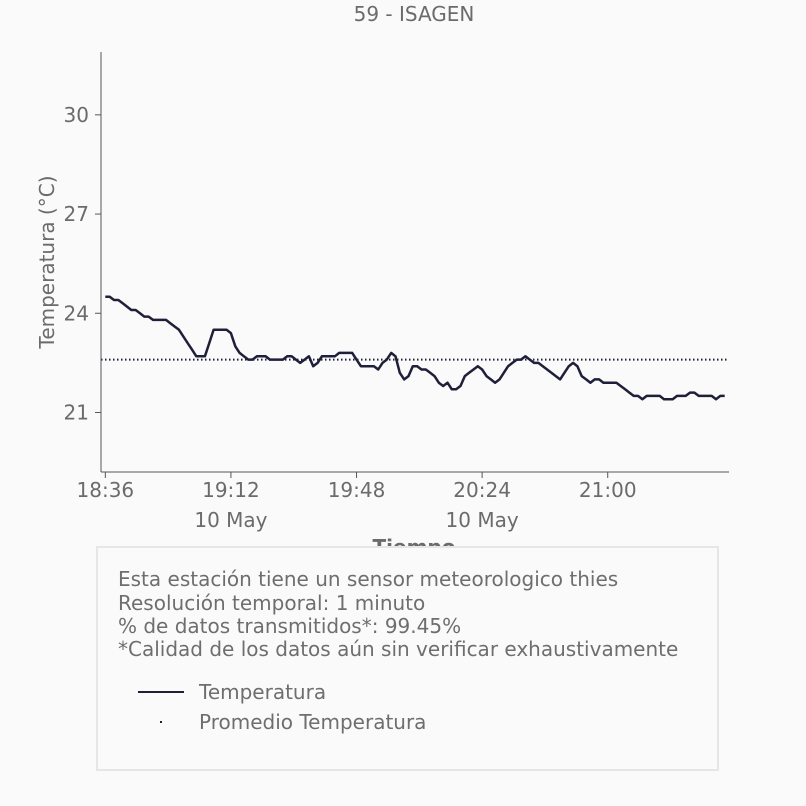 The width and height of the screenshot is (806, 806). Describe the element at coordinates (76, 115) in the screenshot. I see `y-tick-label: 30` at that location.